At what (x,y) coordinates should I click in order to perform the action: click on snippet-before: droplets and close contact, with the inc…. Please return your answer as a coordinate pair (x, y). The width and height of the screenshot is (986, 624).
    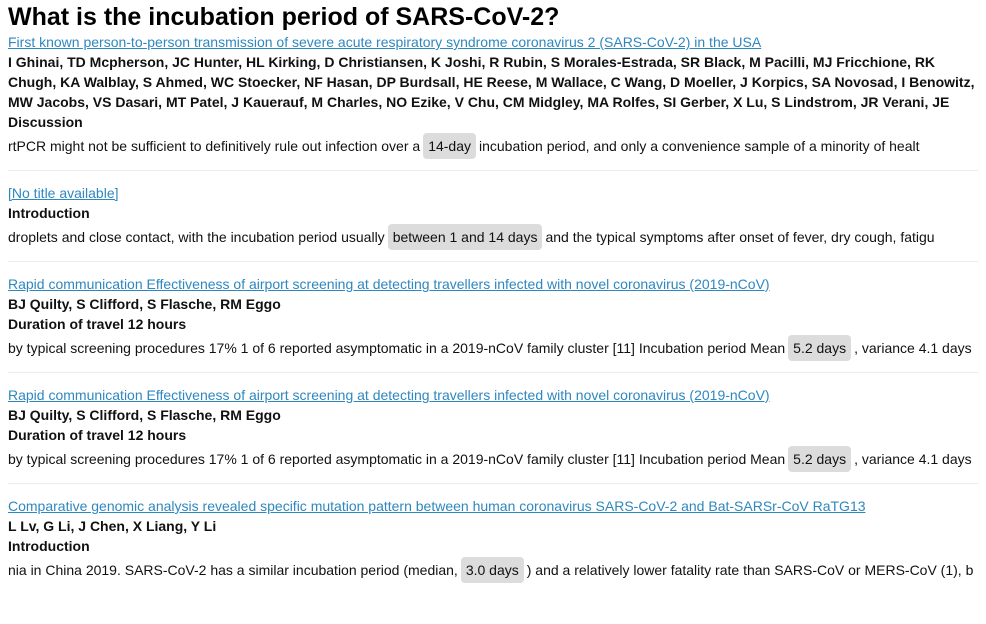
    Looking at the image, I should click on (196, 236).